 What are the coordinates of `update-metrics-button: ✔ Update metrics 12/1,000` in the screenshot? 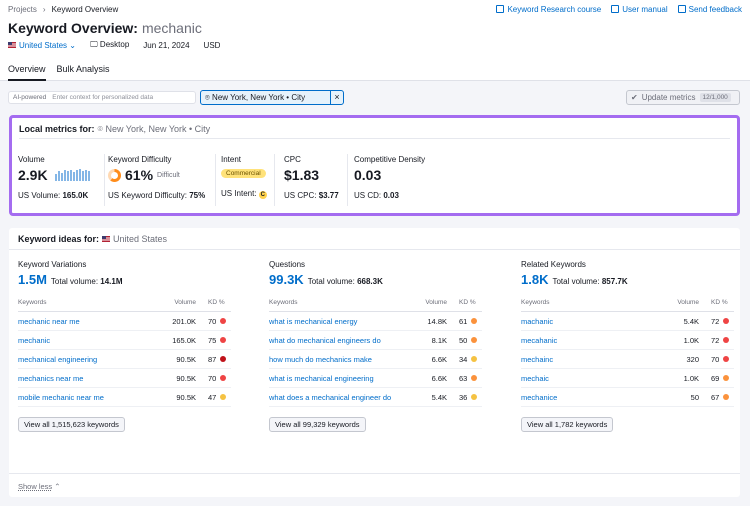 It's located at (683, 97).